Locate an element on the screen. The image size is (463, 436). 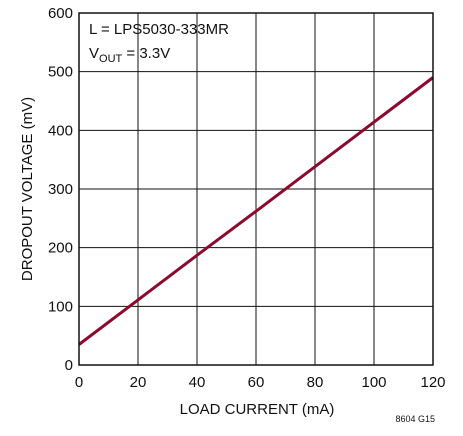
y-tick-label: 300 is located at coordinates (60, 189).